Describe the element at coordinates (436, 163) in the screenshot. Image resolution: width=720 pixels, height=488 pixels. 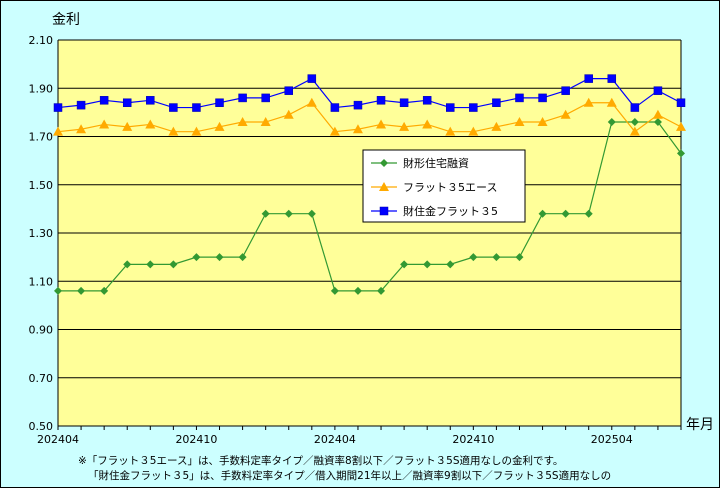
I see `legend-label: 財形住宅融資` at that location.